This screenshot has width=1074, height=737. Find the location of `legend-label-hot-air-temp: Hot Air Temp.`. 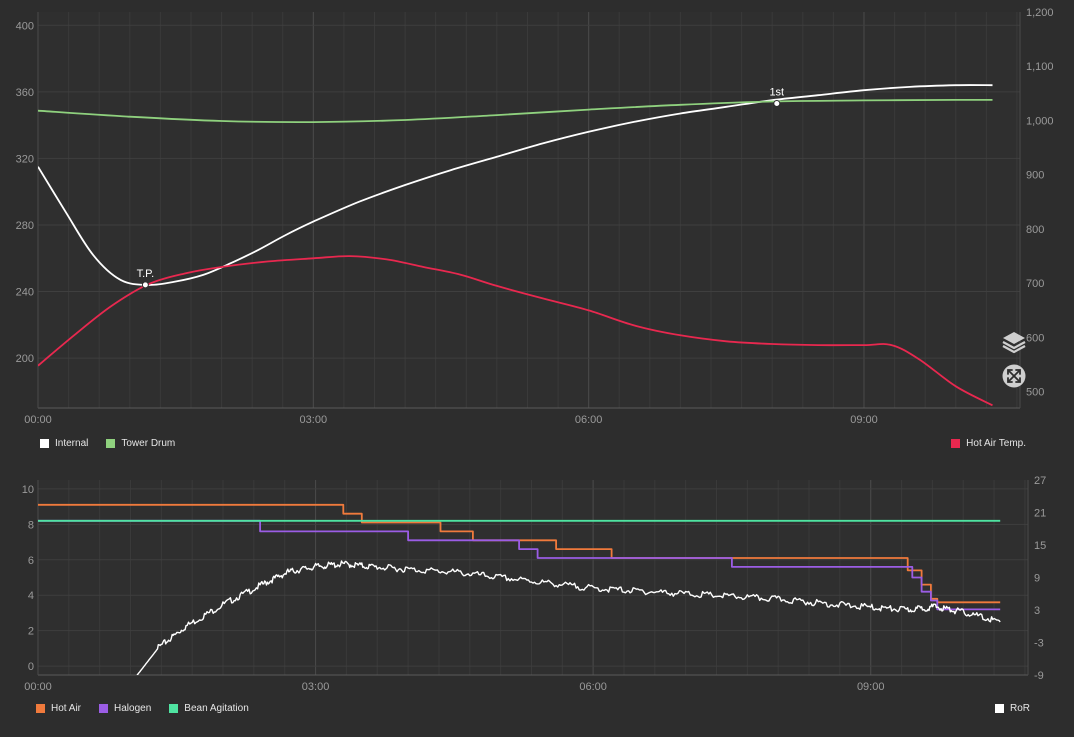

legend-label-hot-air-temp: Hot Air Temp. is located at coordinates (996, 443).